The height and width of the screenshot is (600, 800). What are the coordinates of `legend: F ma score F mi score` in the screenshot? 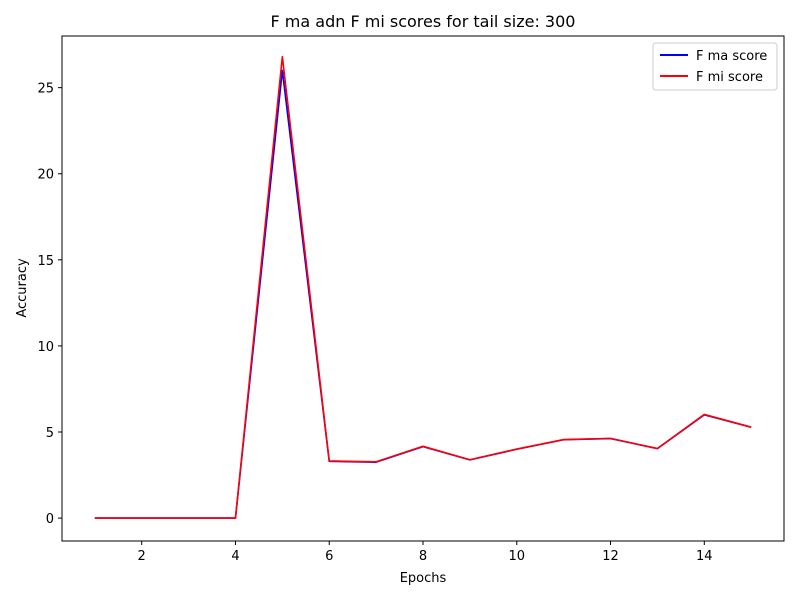 It's located at (715, 66).